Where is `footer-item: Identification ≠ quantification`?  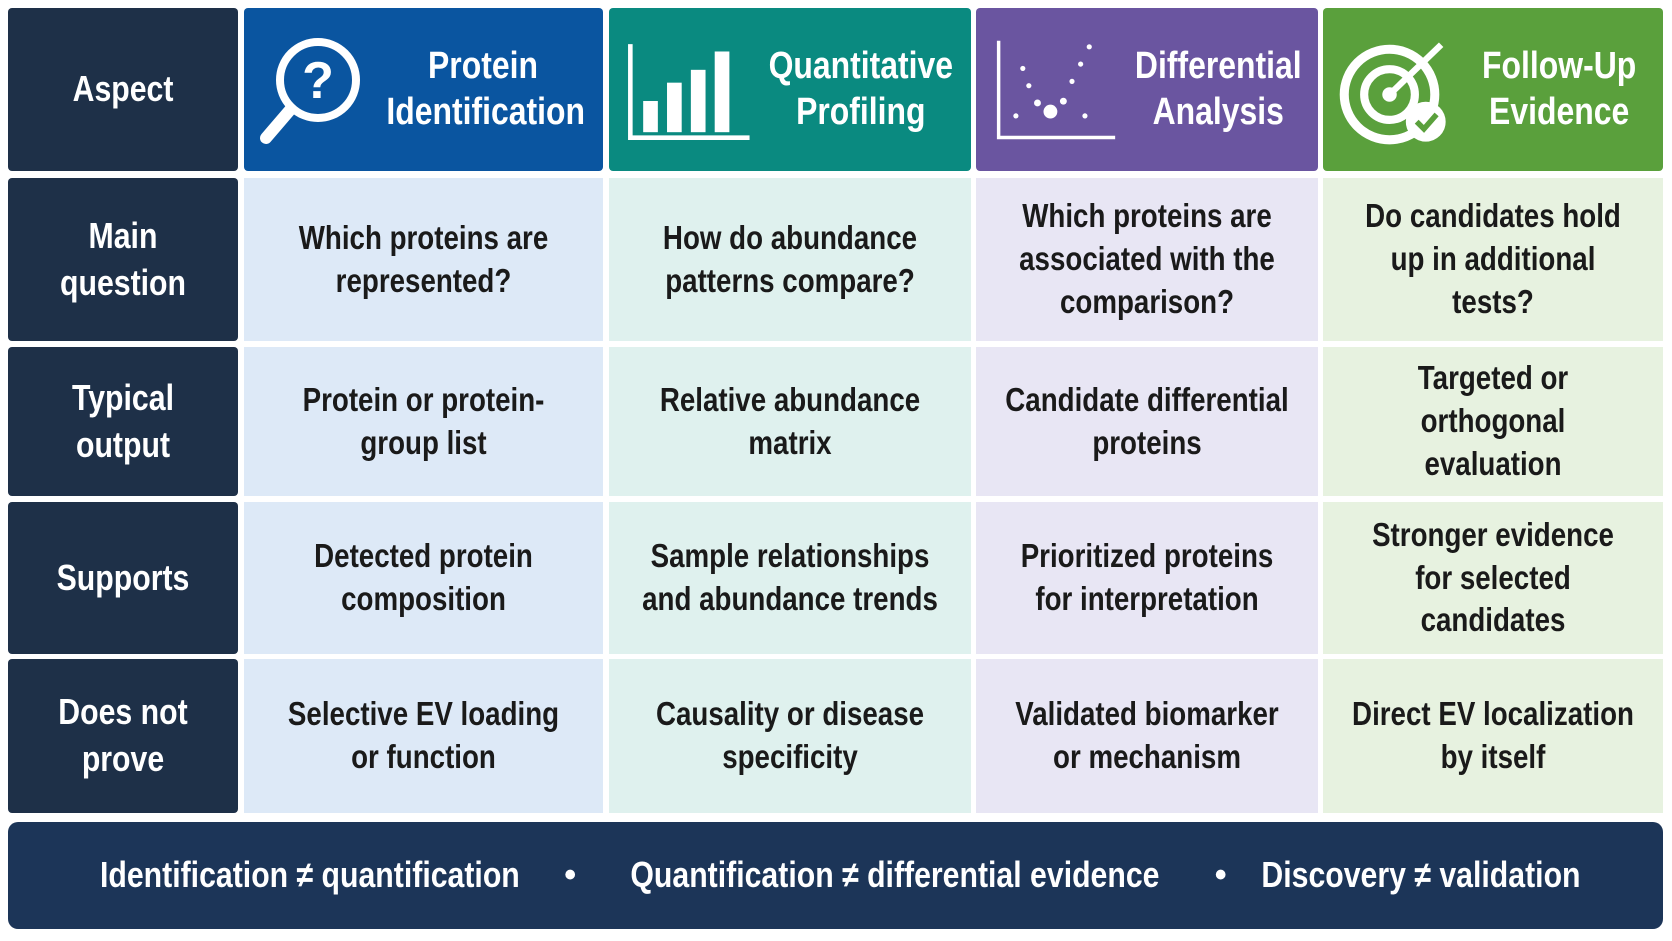
footer-item: Identification ≠ quantification is located at coordinates (310, 875).